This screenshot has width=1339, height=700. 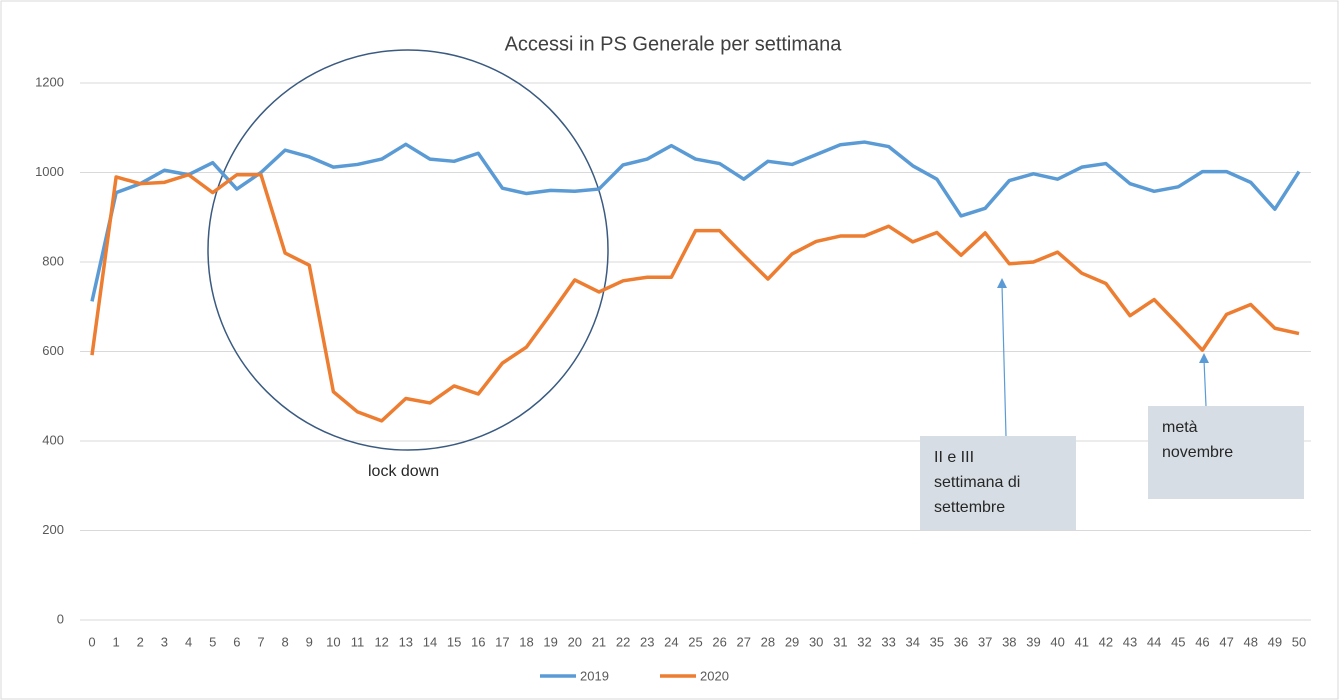 What do you see at coordinates (454, 641) in the screenshot?
I see `x-tick-label: 15` at bounding box center [454, 641].